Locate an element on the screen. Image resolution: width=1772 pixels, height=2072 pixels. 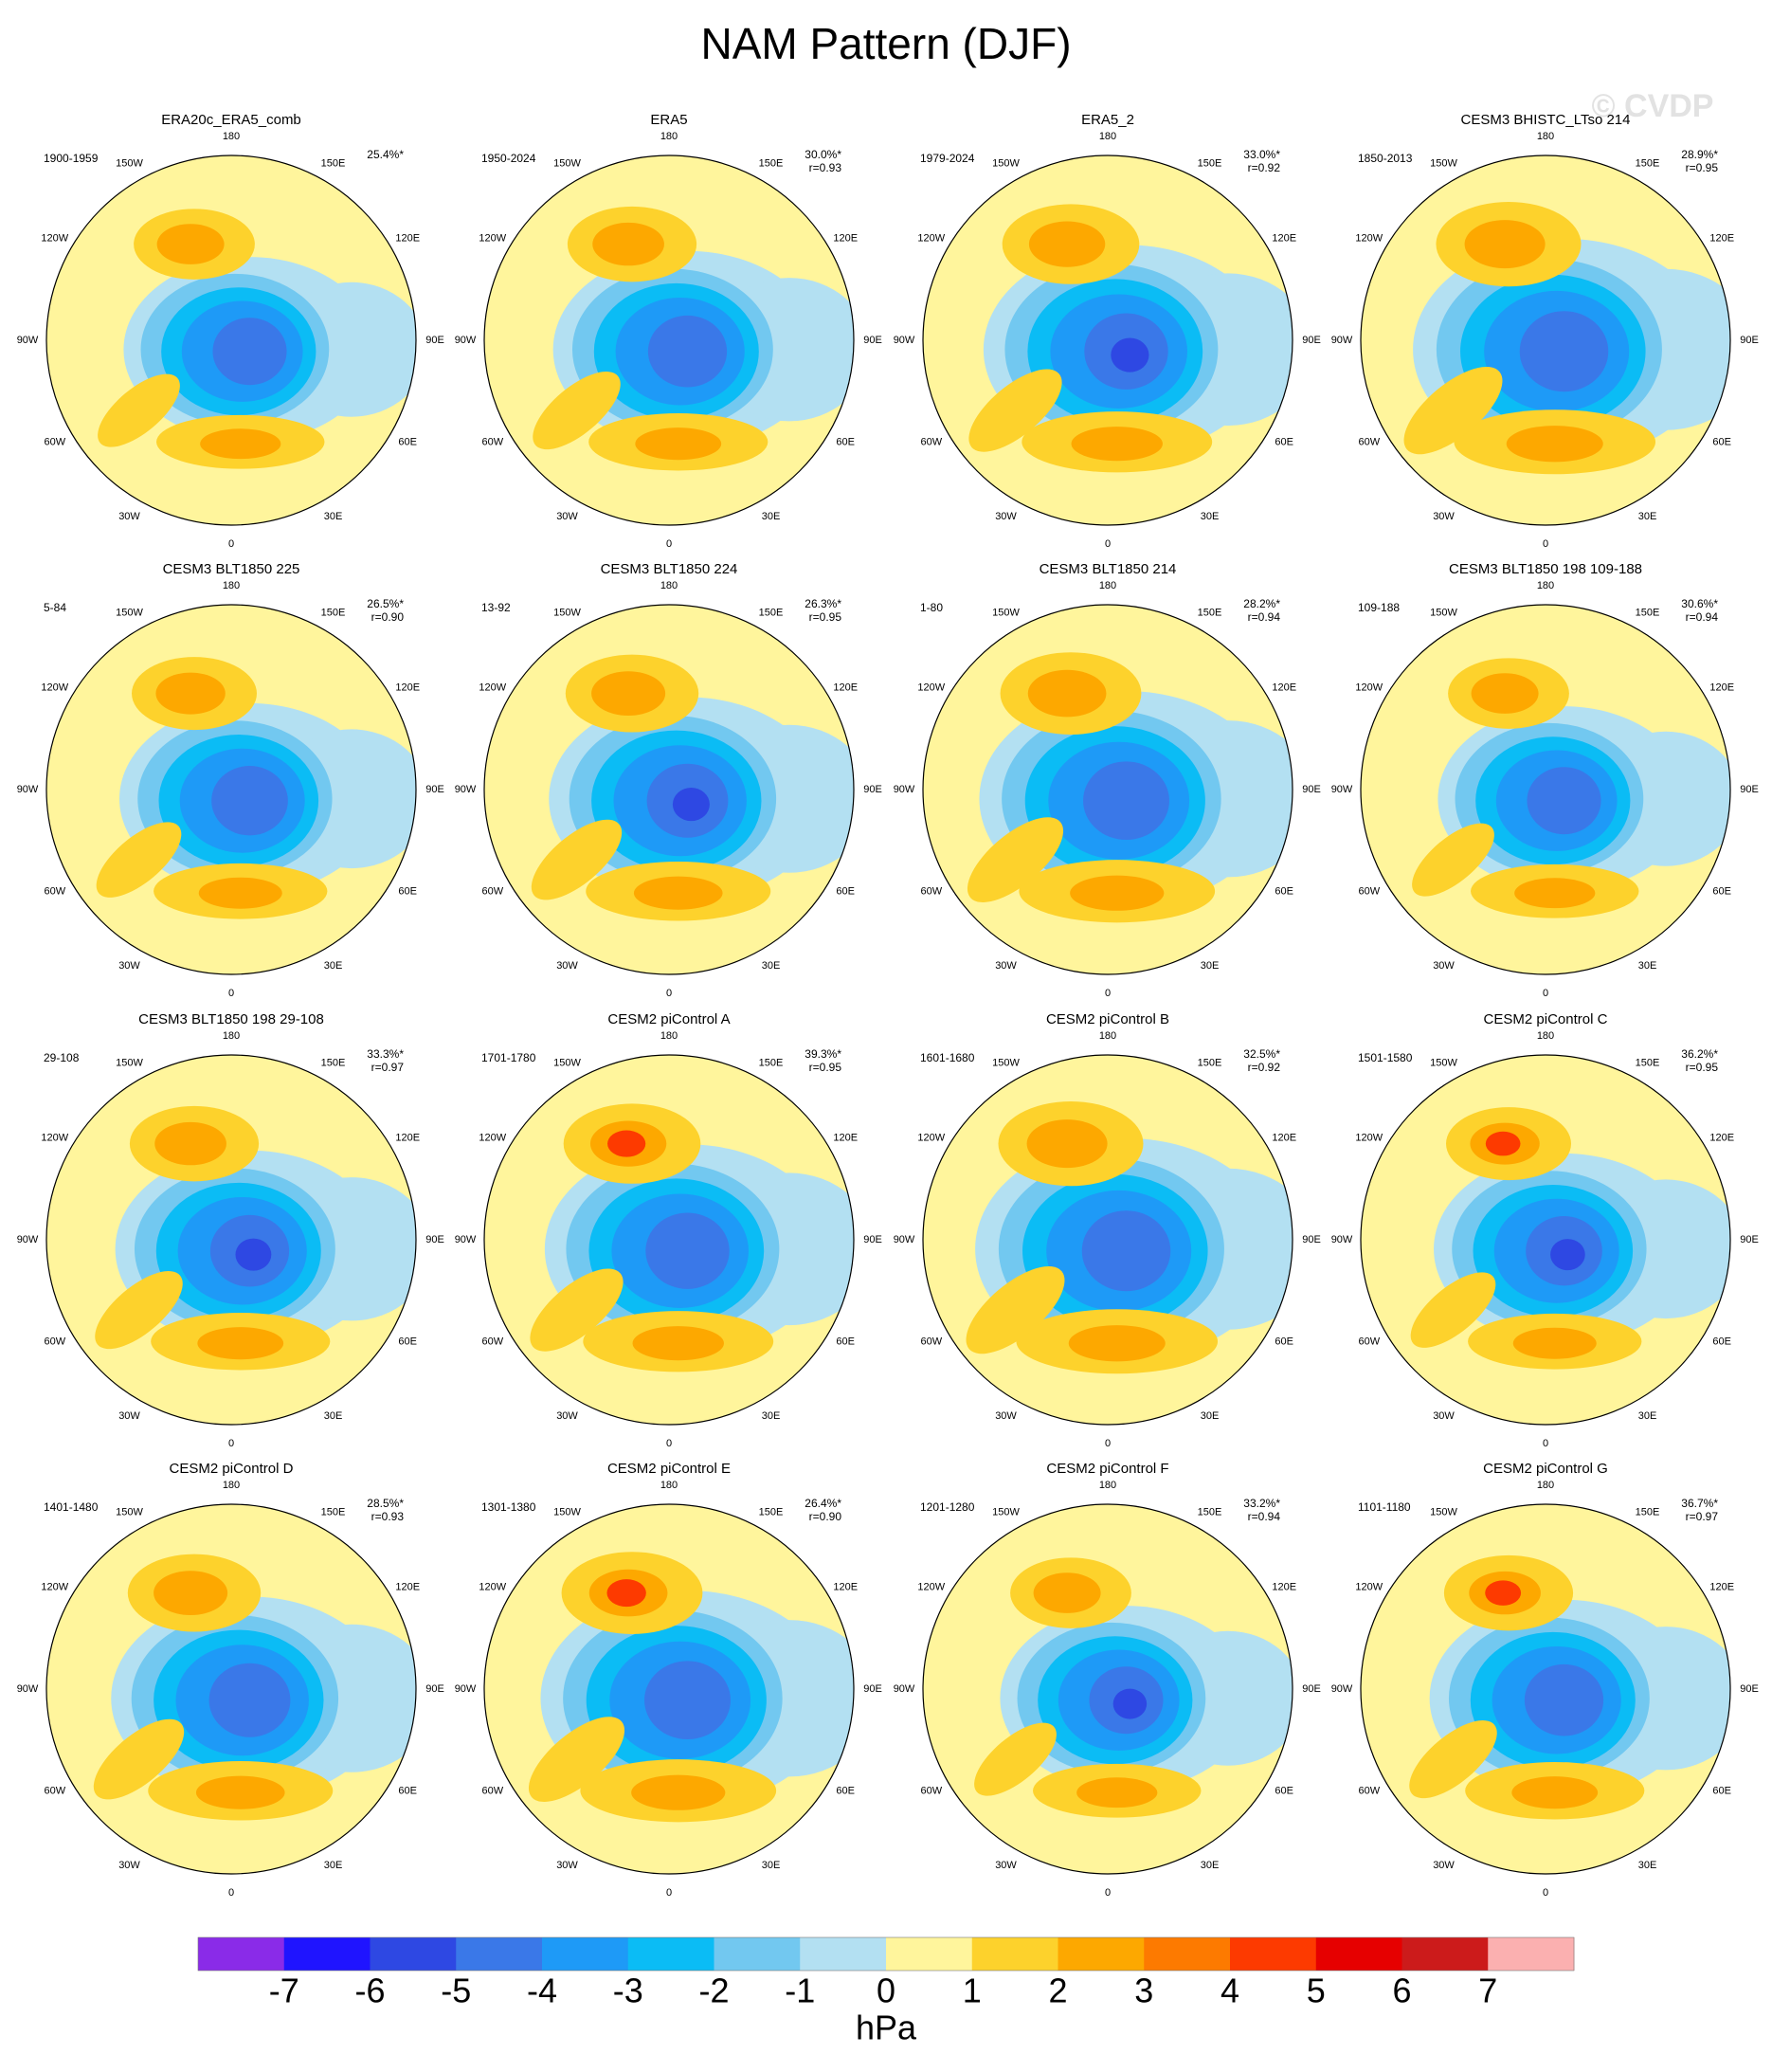
colorbar-tick-label: -7 is located at coordinates (284, 1991).